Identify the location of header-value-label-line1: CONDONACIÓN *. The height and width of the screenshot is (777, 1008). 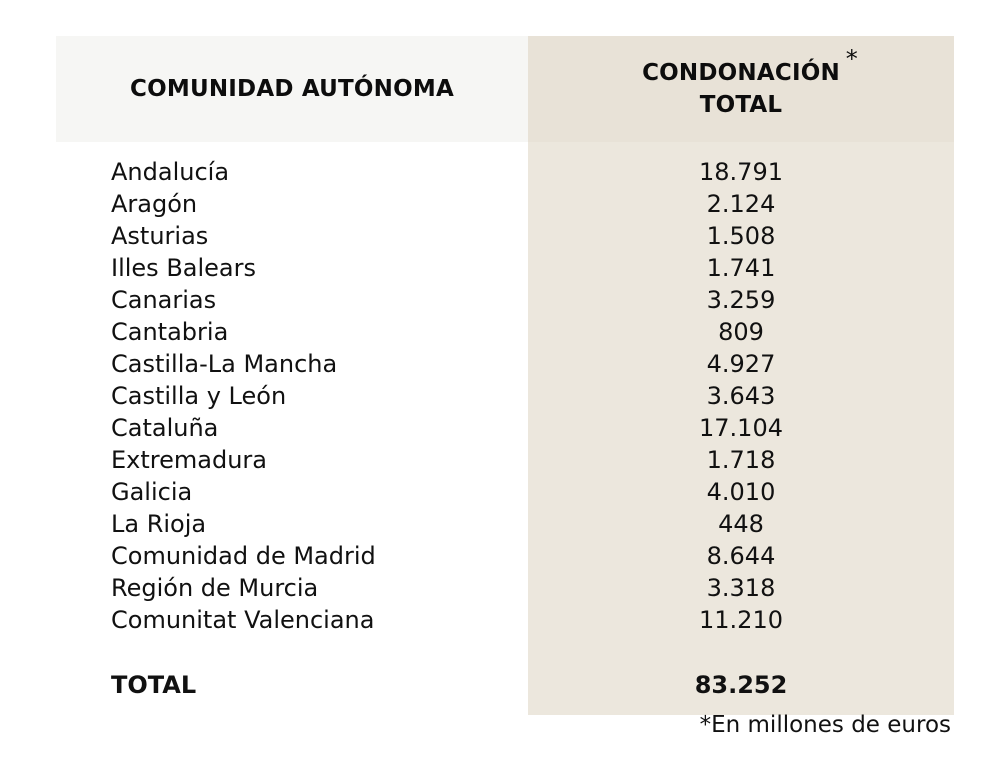
(750, 67).